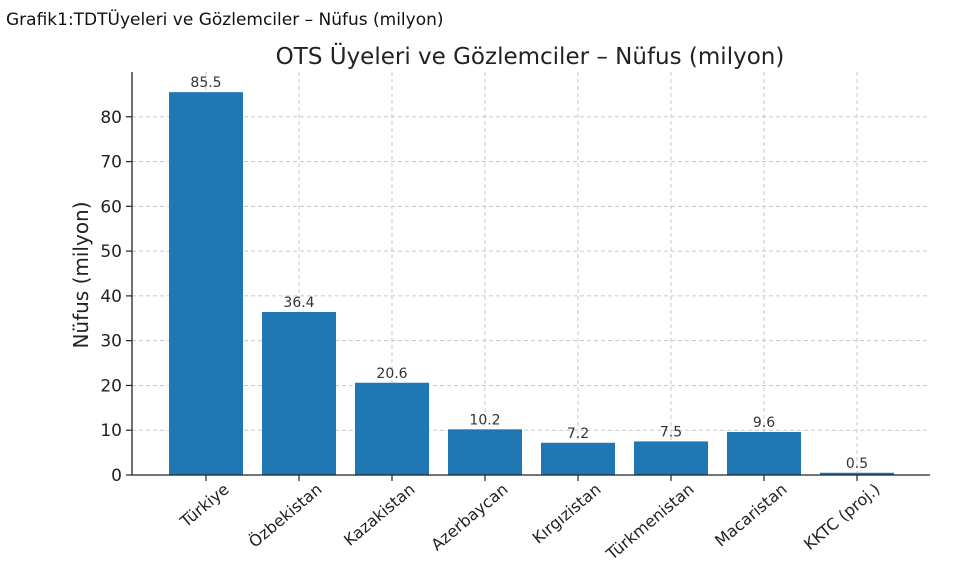  What do you see at coordinates (567, 514) in the screenshot?
I see `x-tick-label: Kırgızistan` at bounding box center [567, 514].